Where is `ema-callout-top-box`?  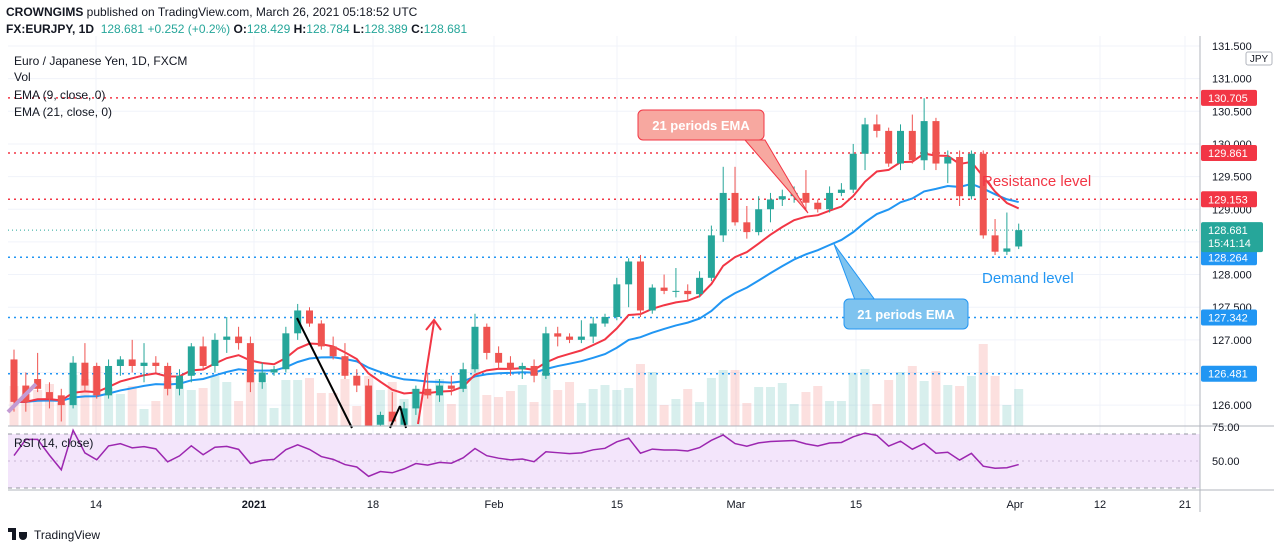
ema-callout-top-box is located at coordinates (701, 125).